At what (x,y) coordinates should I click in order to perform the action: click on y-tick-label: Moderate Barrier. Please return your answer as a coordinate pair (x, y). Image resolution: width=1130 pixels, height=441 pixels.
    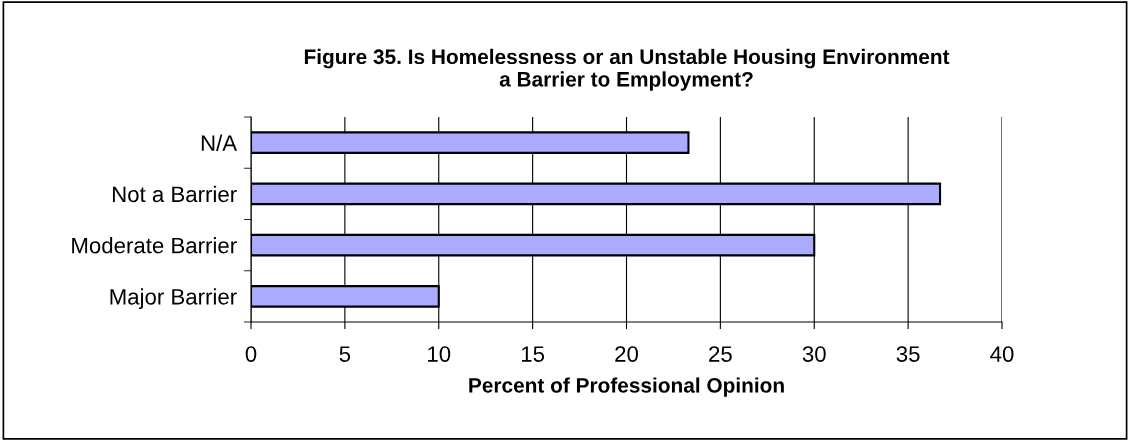
    Looking at the image, I should click on (154, 245).